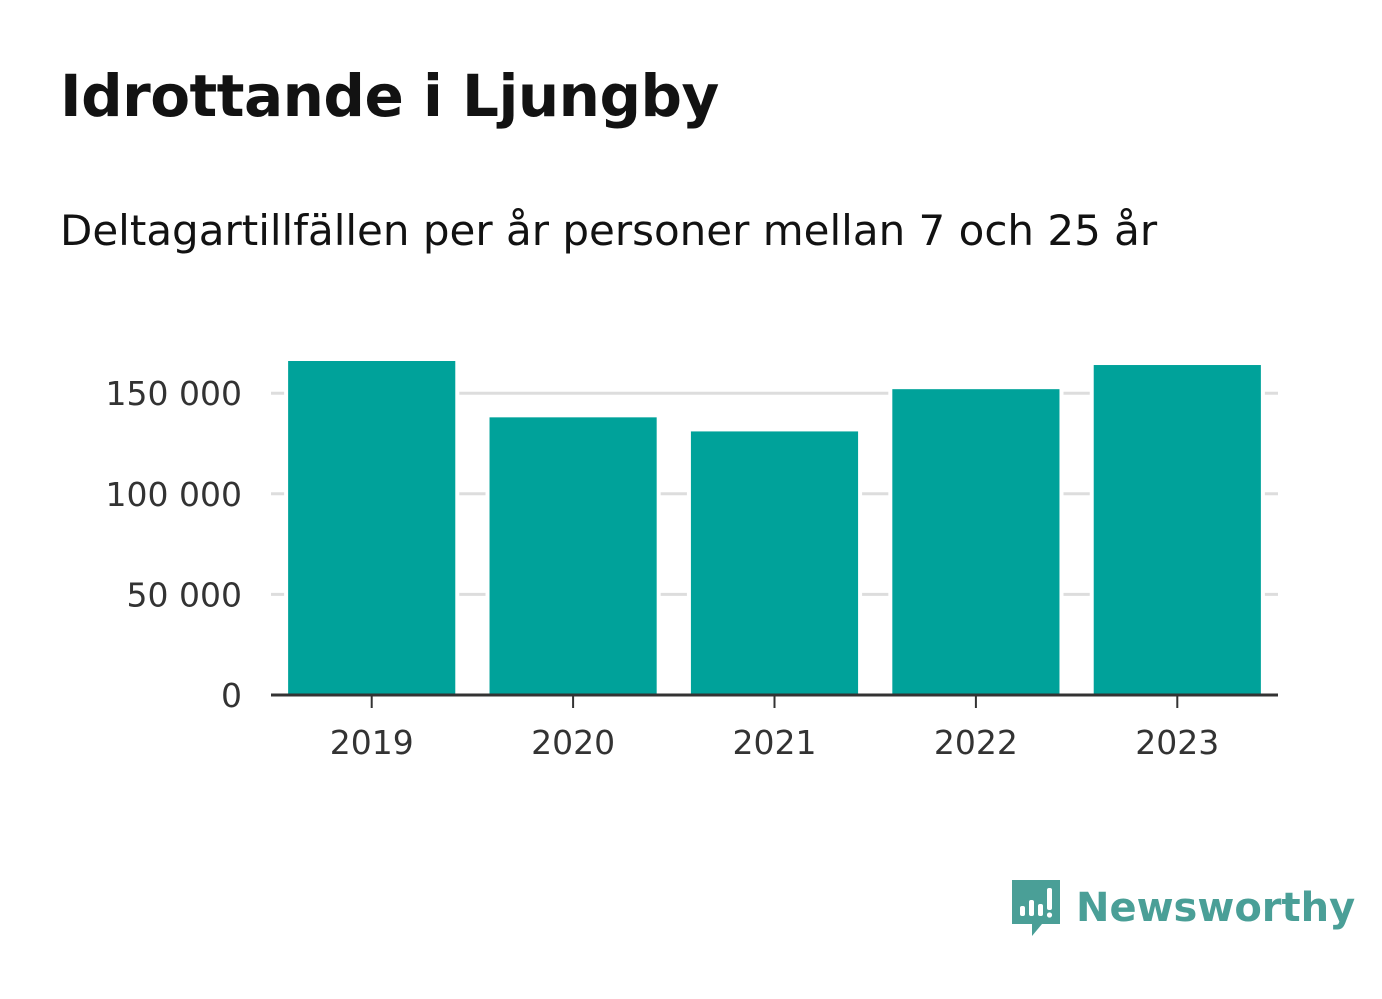  Describe the element at coordinates (573, 742) in the screenshot. I see `x-tick-label: 2020` at that location.